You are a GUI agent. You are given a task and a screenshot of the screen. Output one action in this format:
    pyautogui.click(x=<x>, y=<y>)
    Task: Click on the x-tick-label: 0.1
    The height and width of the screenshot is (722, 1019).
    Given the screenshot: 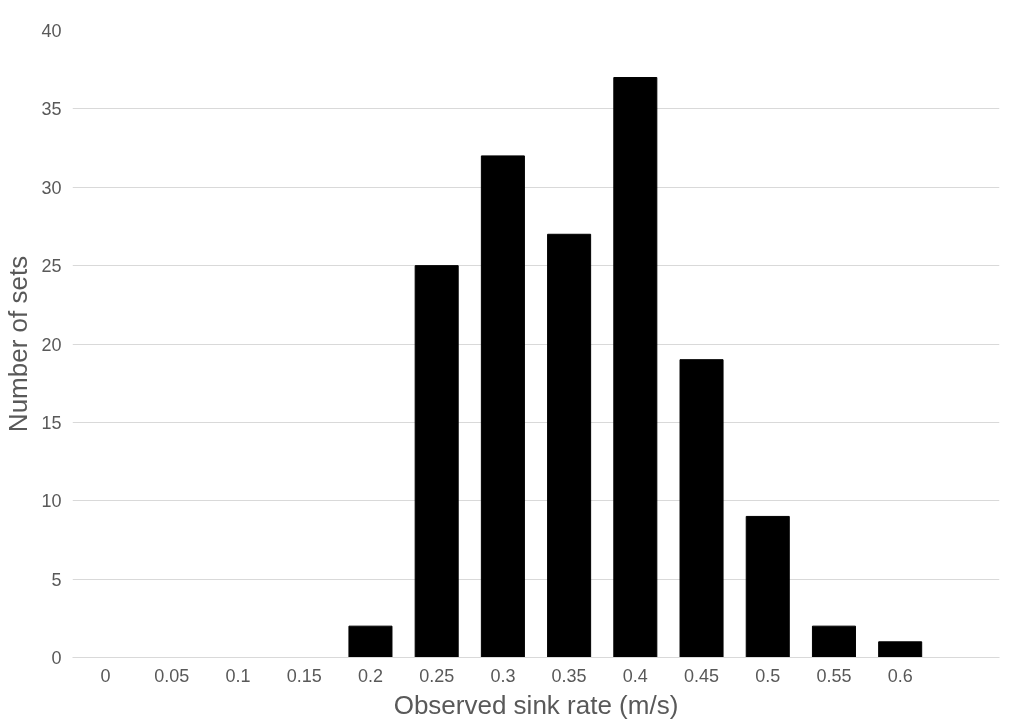 What is the action you would take?
    pyautogui.click(x=238, y=675)
    